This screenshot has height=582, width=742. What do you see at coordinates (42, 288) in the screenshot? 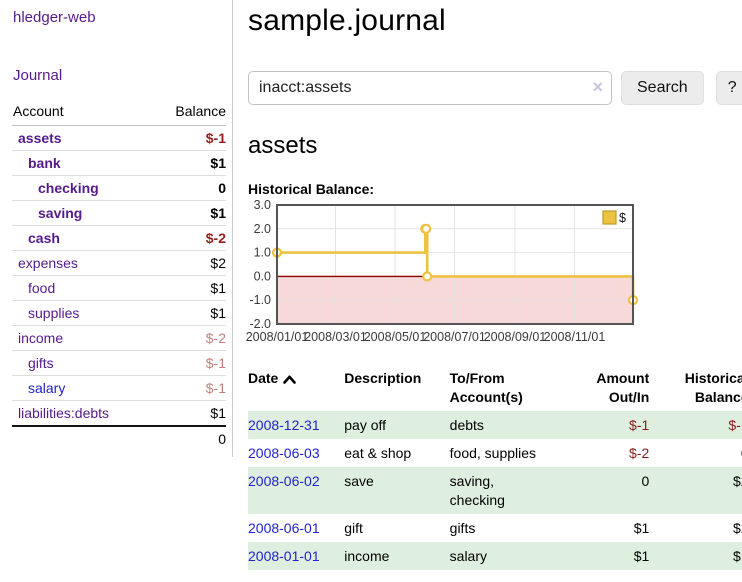
I see `account-link-food: food` at bounding box center [42, 288].